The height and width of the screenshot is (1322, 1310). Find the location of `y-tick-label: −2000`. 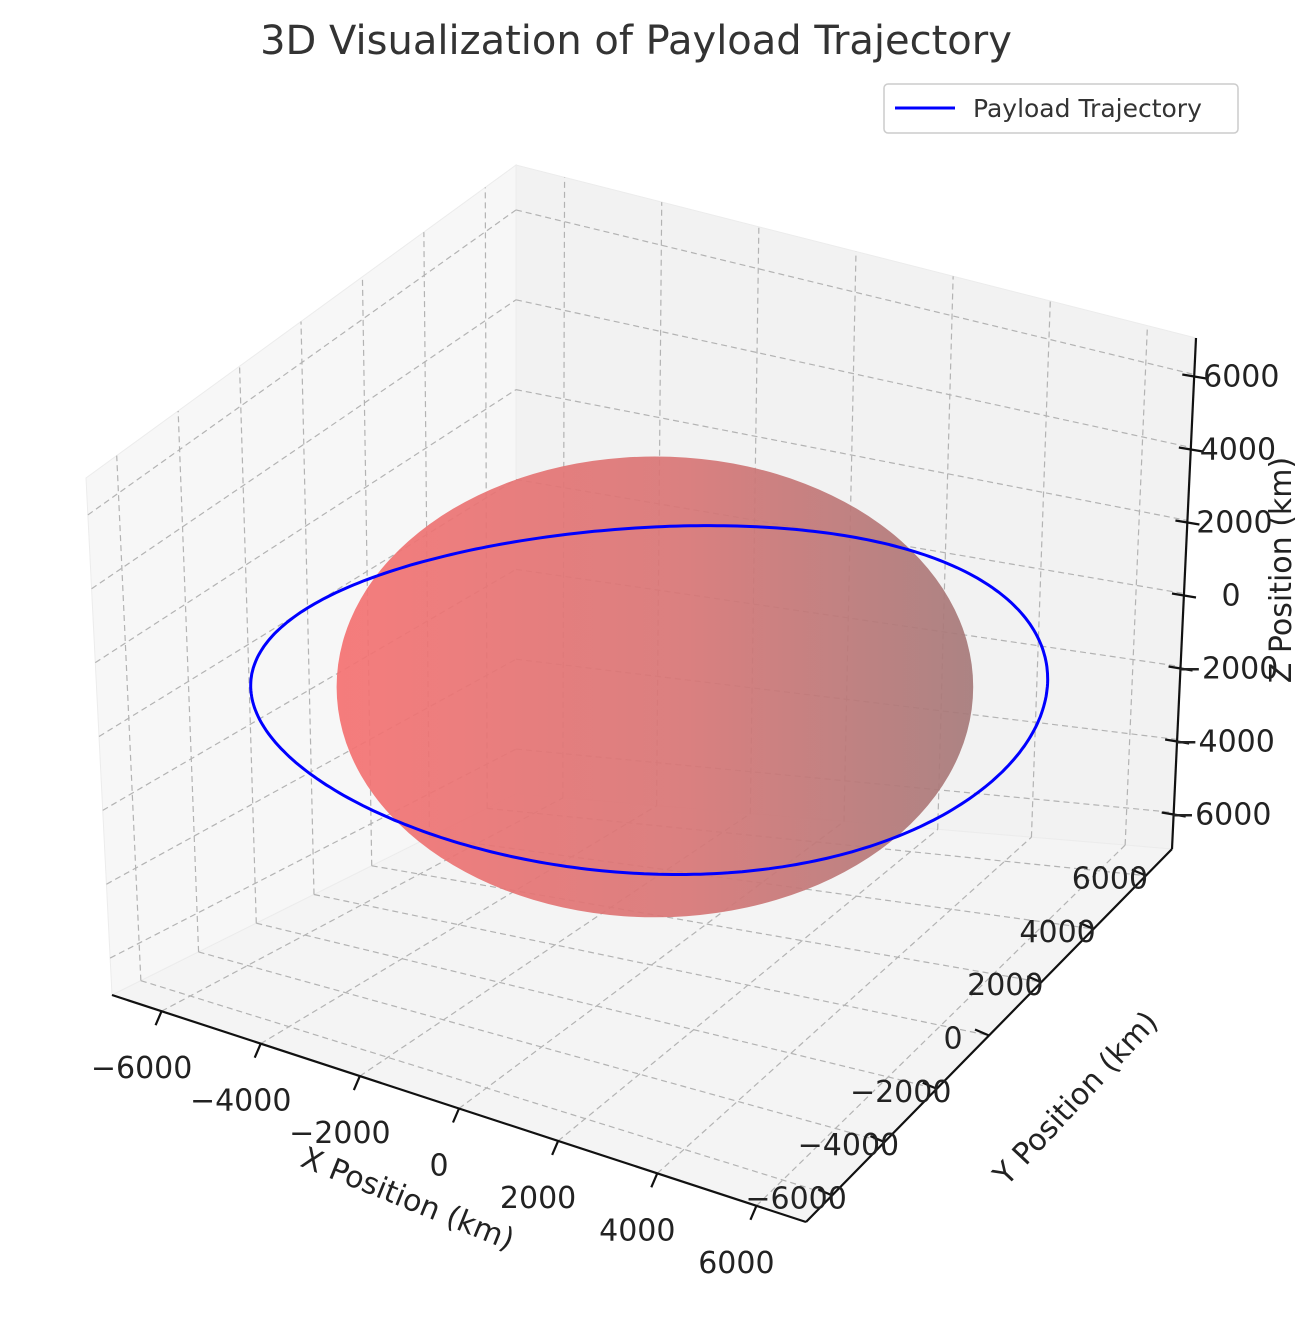

y-tick-label: −2000 is located at coordinates (900, 1092).